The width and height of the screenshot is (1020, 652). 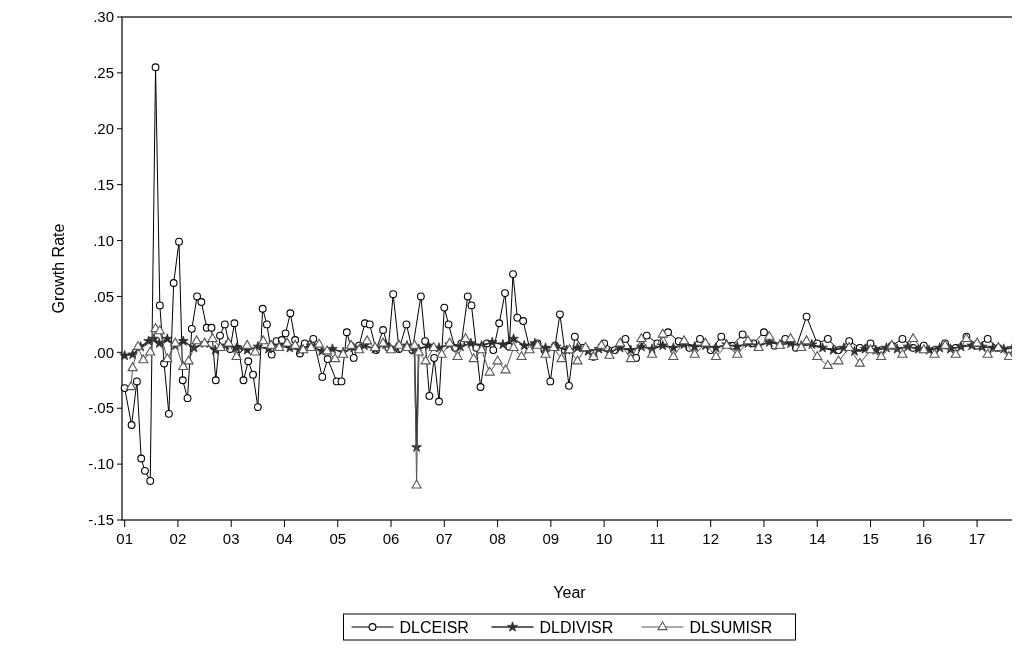 What do you see at coordinates (101, 408) in the screenshot?
I see `y-tick-label: -.05` at bounding box center [101, 408].